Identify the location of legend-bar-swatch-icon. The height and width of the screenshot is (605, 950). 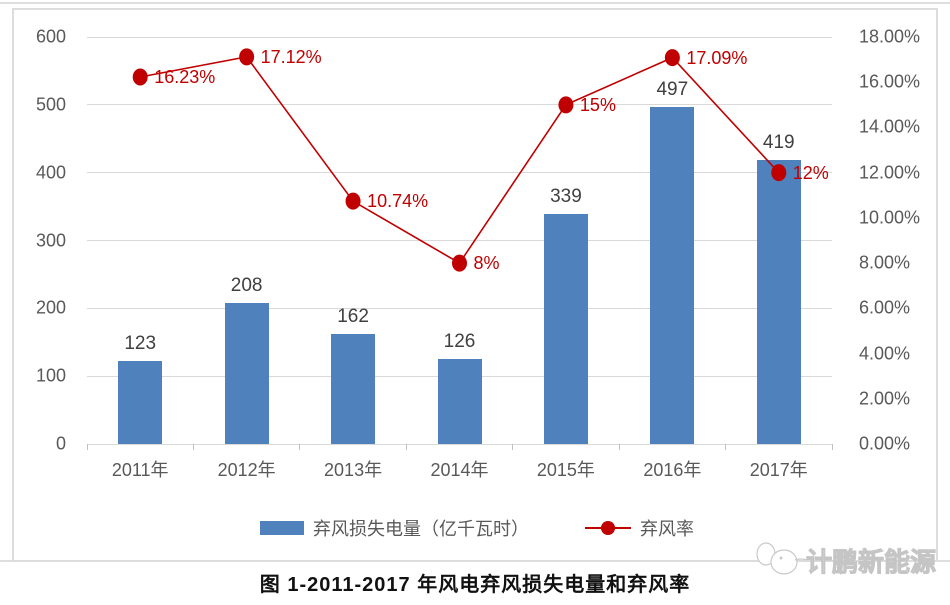
(282, 528).